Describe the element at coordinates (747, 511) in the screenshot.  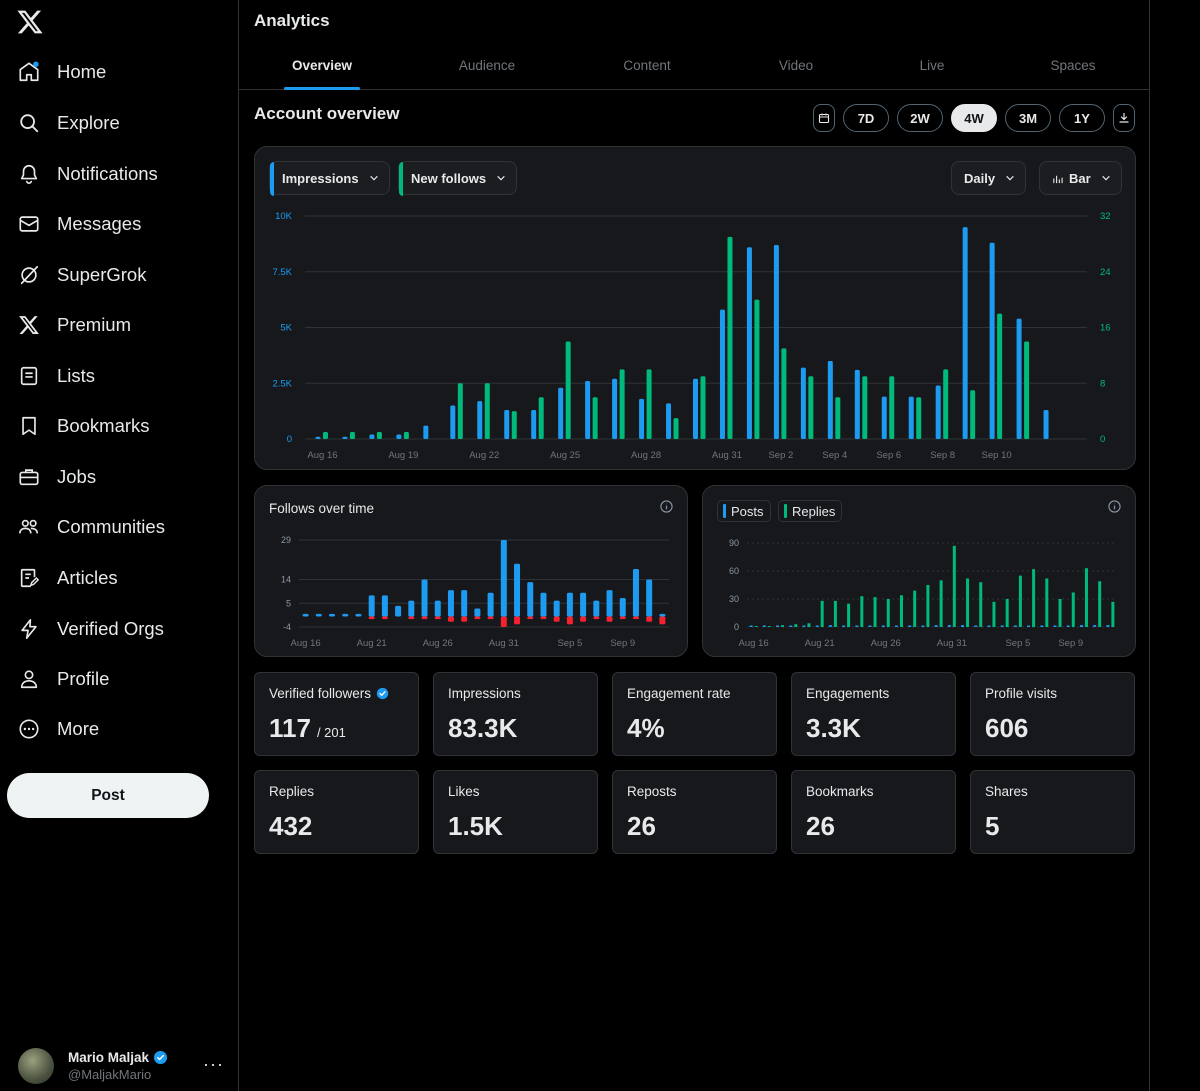
I see `legend-posts-label: Posts` at that location.